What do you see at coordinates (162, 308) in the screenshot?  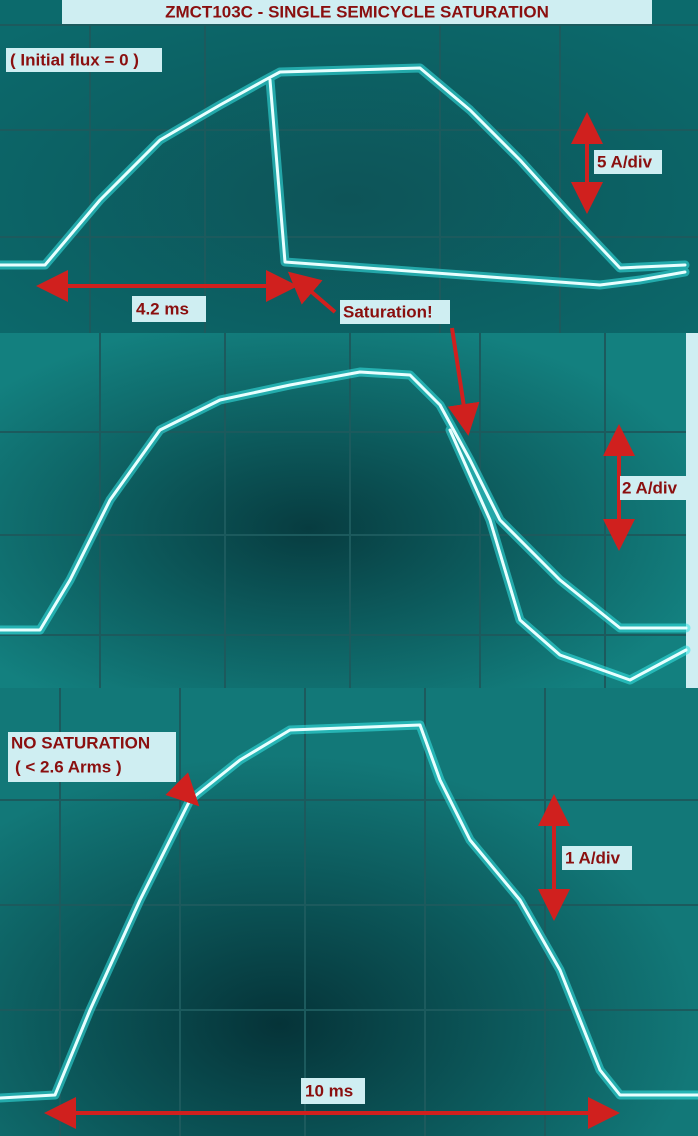 I see `time: 4.2 ms` at bounding box center [162, 308].